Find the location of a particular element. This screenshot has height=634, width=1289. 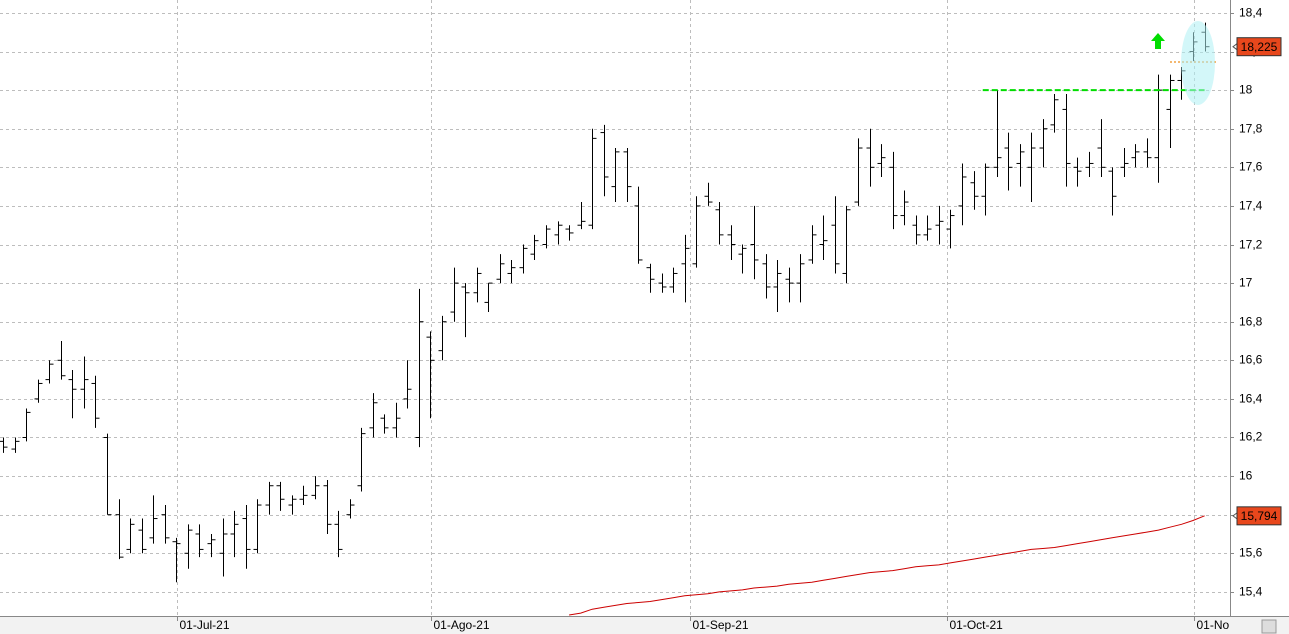

y-tick-label: 17,8 is located at coordinates (1251, 129).